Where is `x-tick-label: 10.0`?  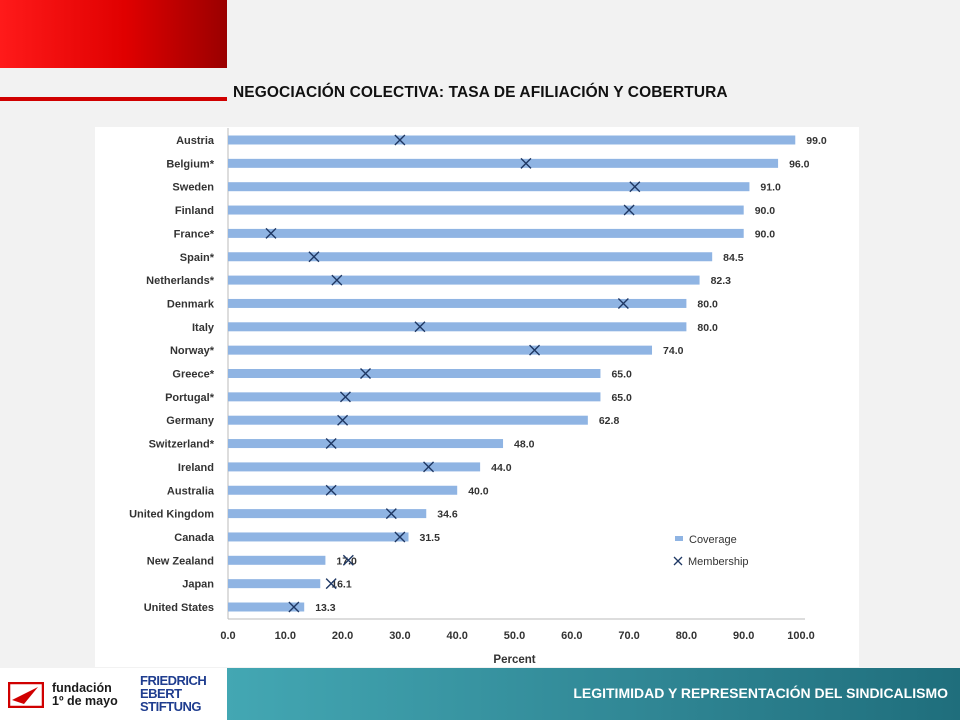
x-tick-label: 10.0 is located at coordinates (285, 636).